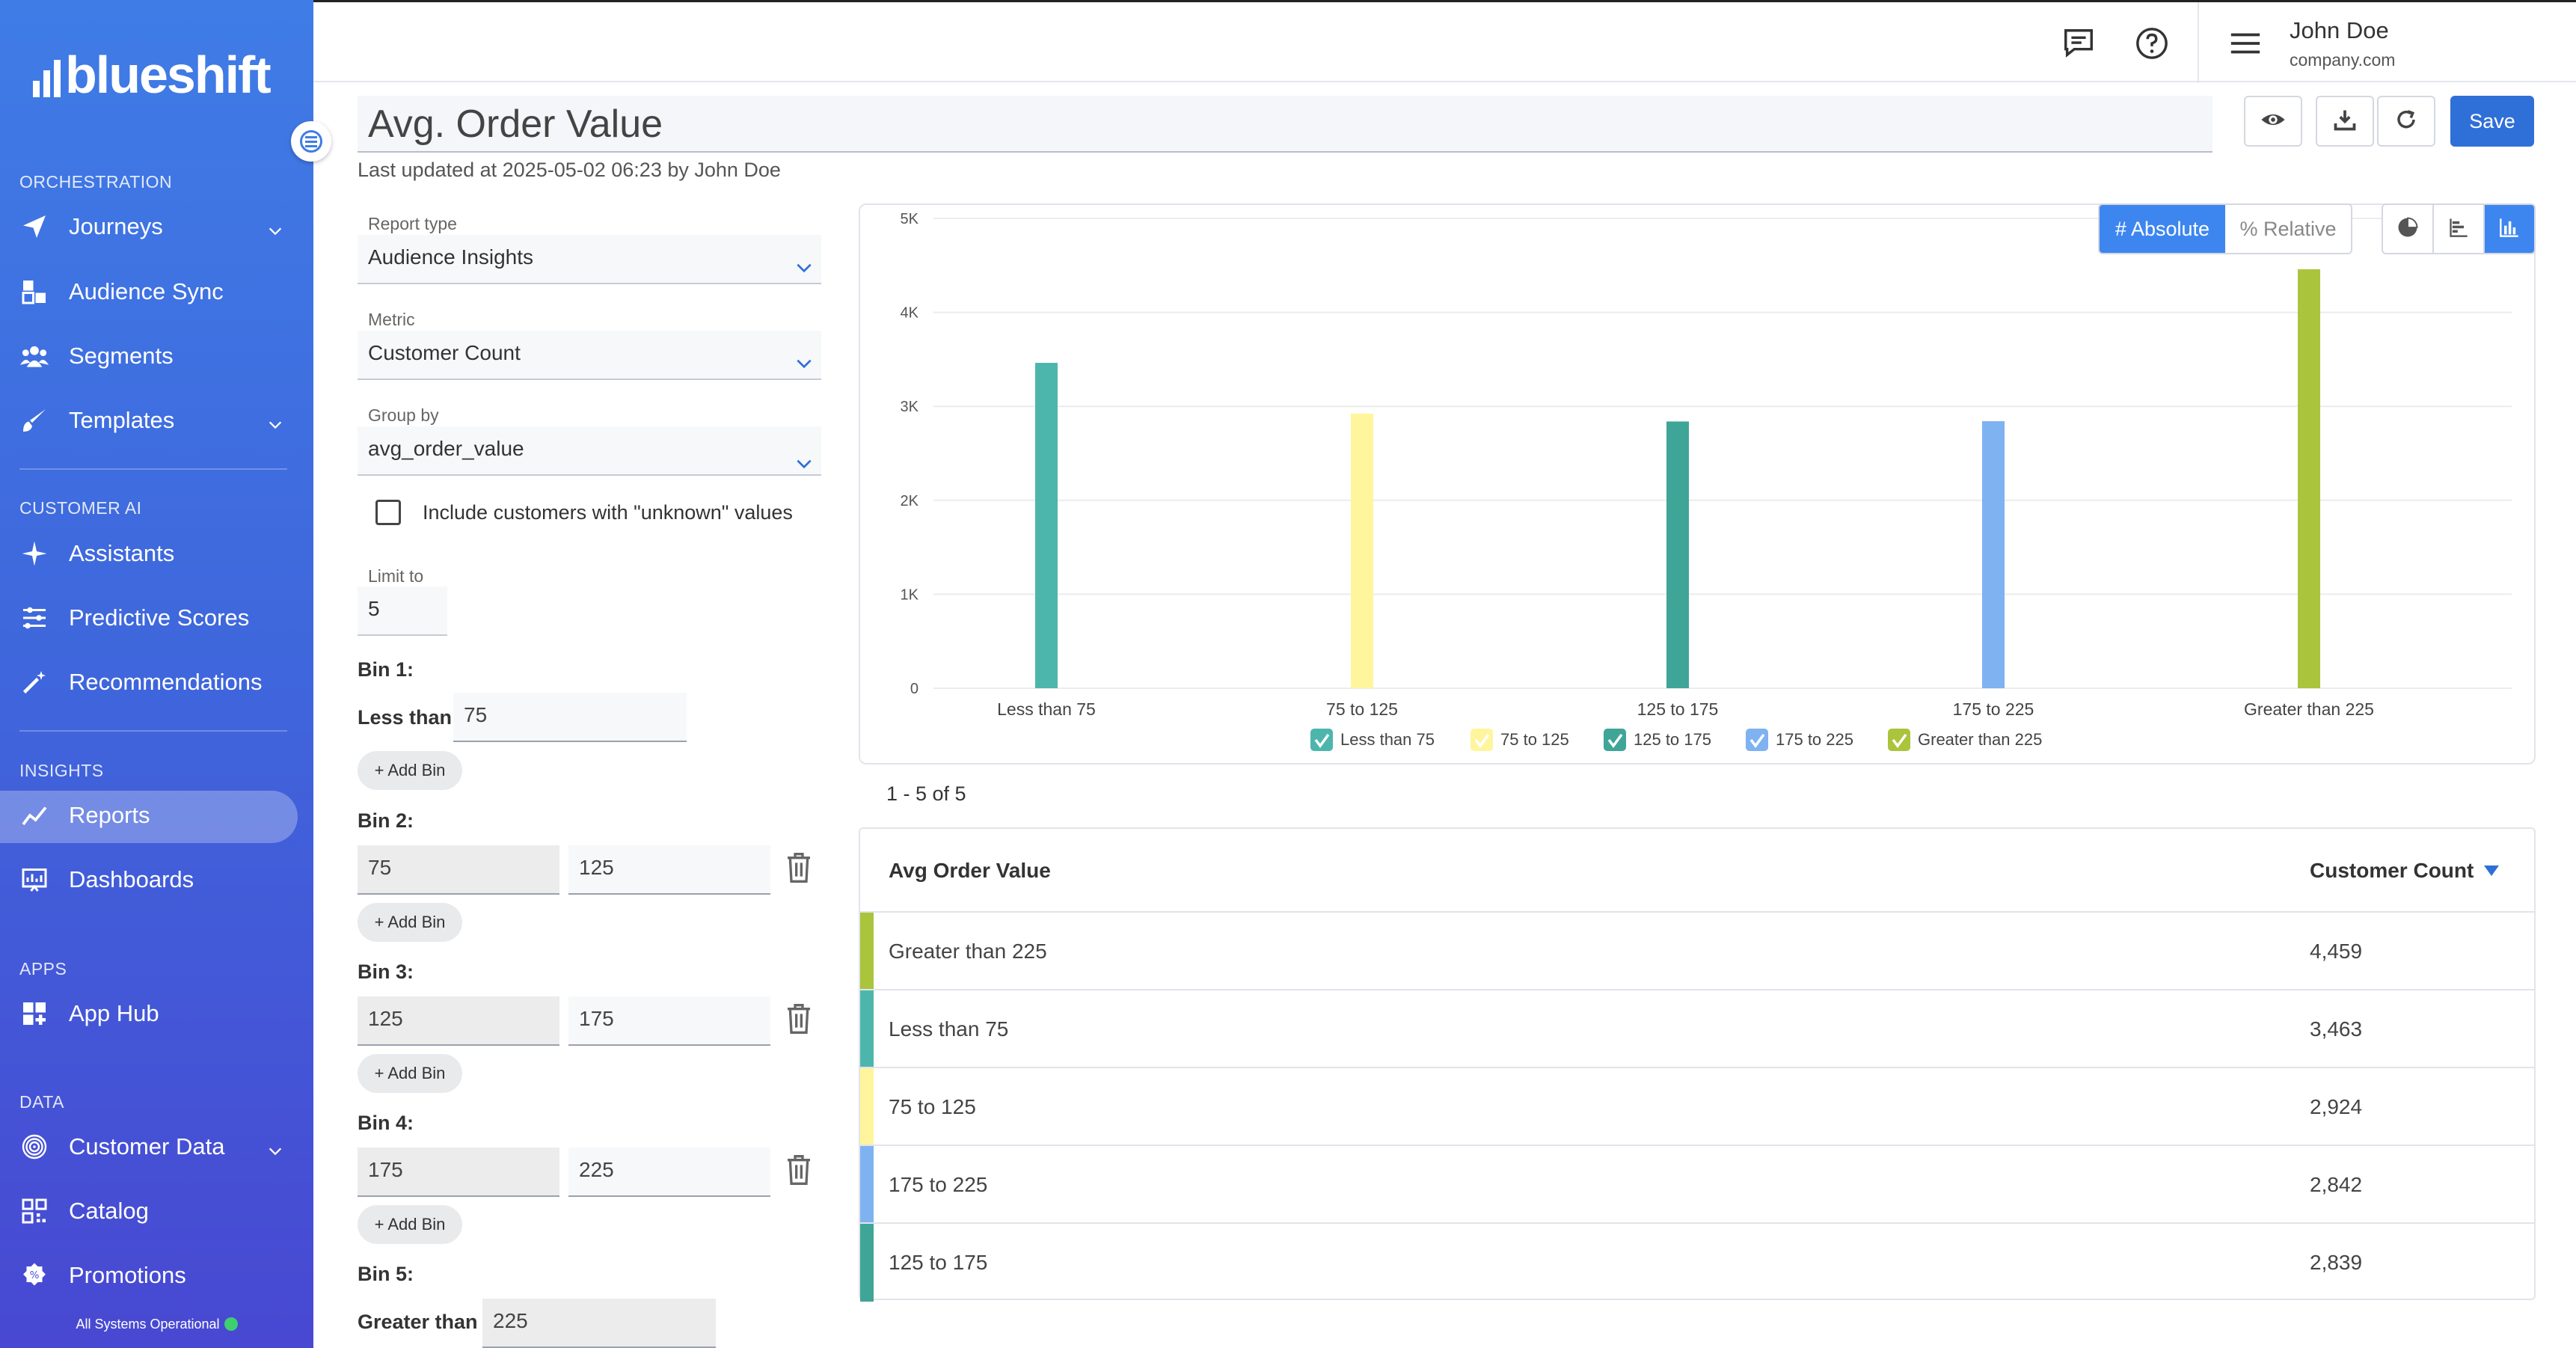 The image size is (2576, 1348). What do you see at coordinates (156, 682) in the screenshot?
I see `sidebar-item-recommendations: Recommendations` at bounding box center [156, 682].